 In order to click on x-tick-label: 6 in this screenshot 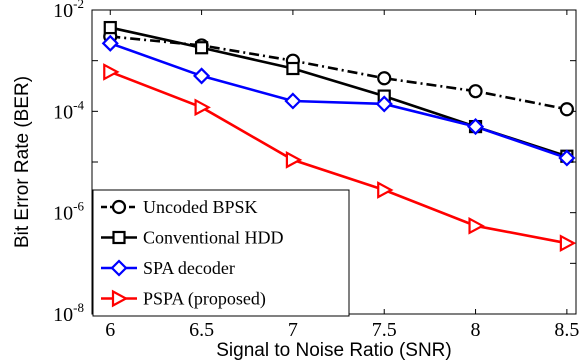, I will do `click(110, 330)`.